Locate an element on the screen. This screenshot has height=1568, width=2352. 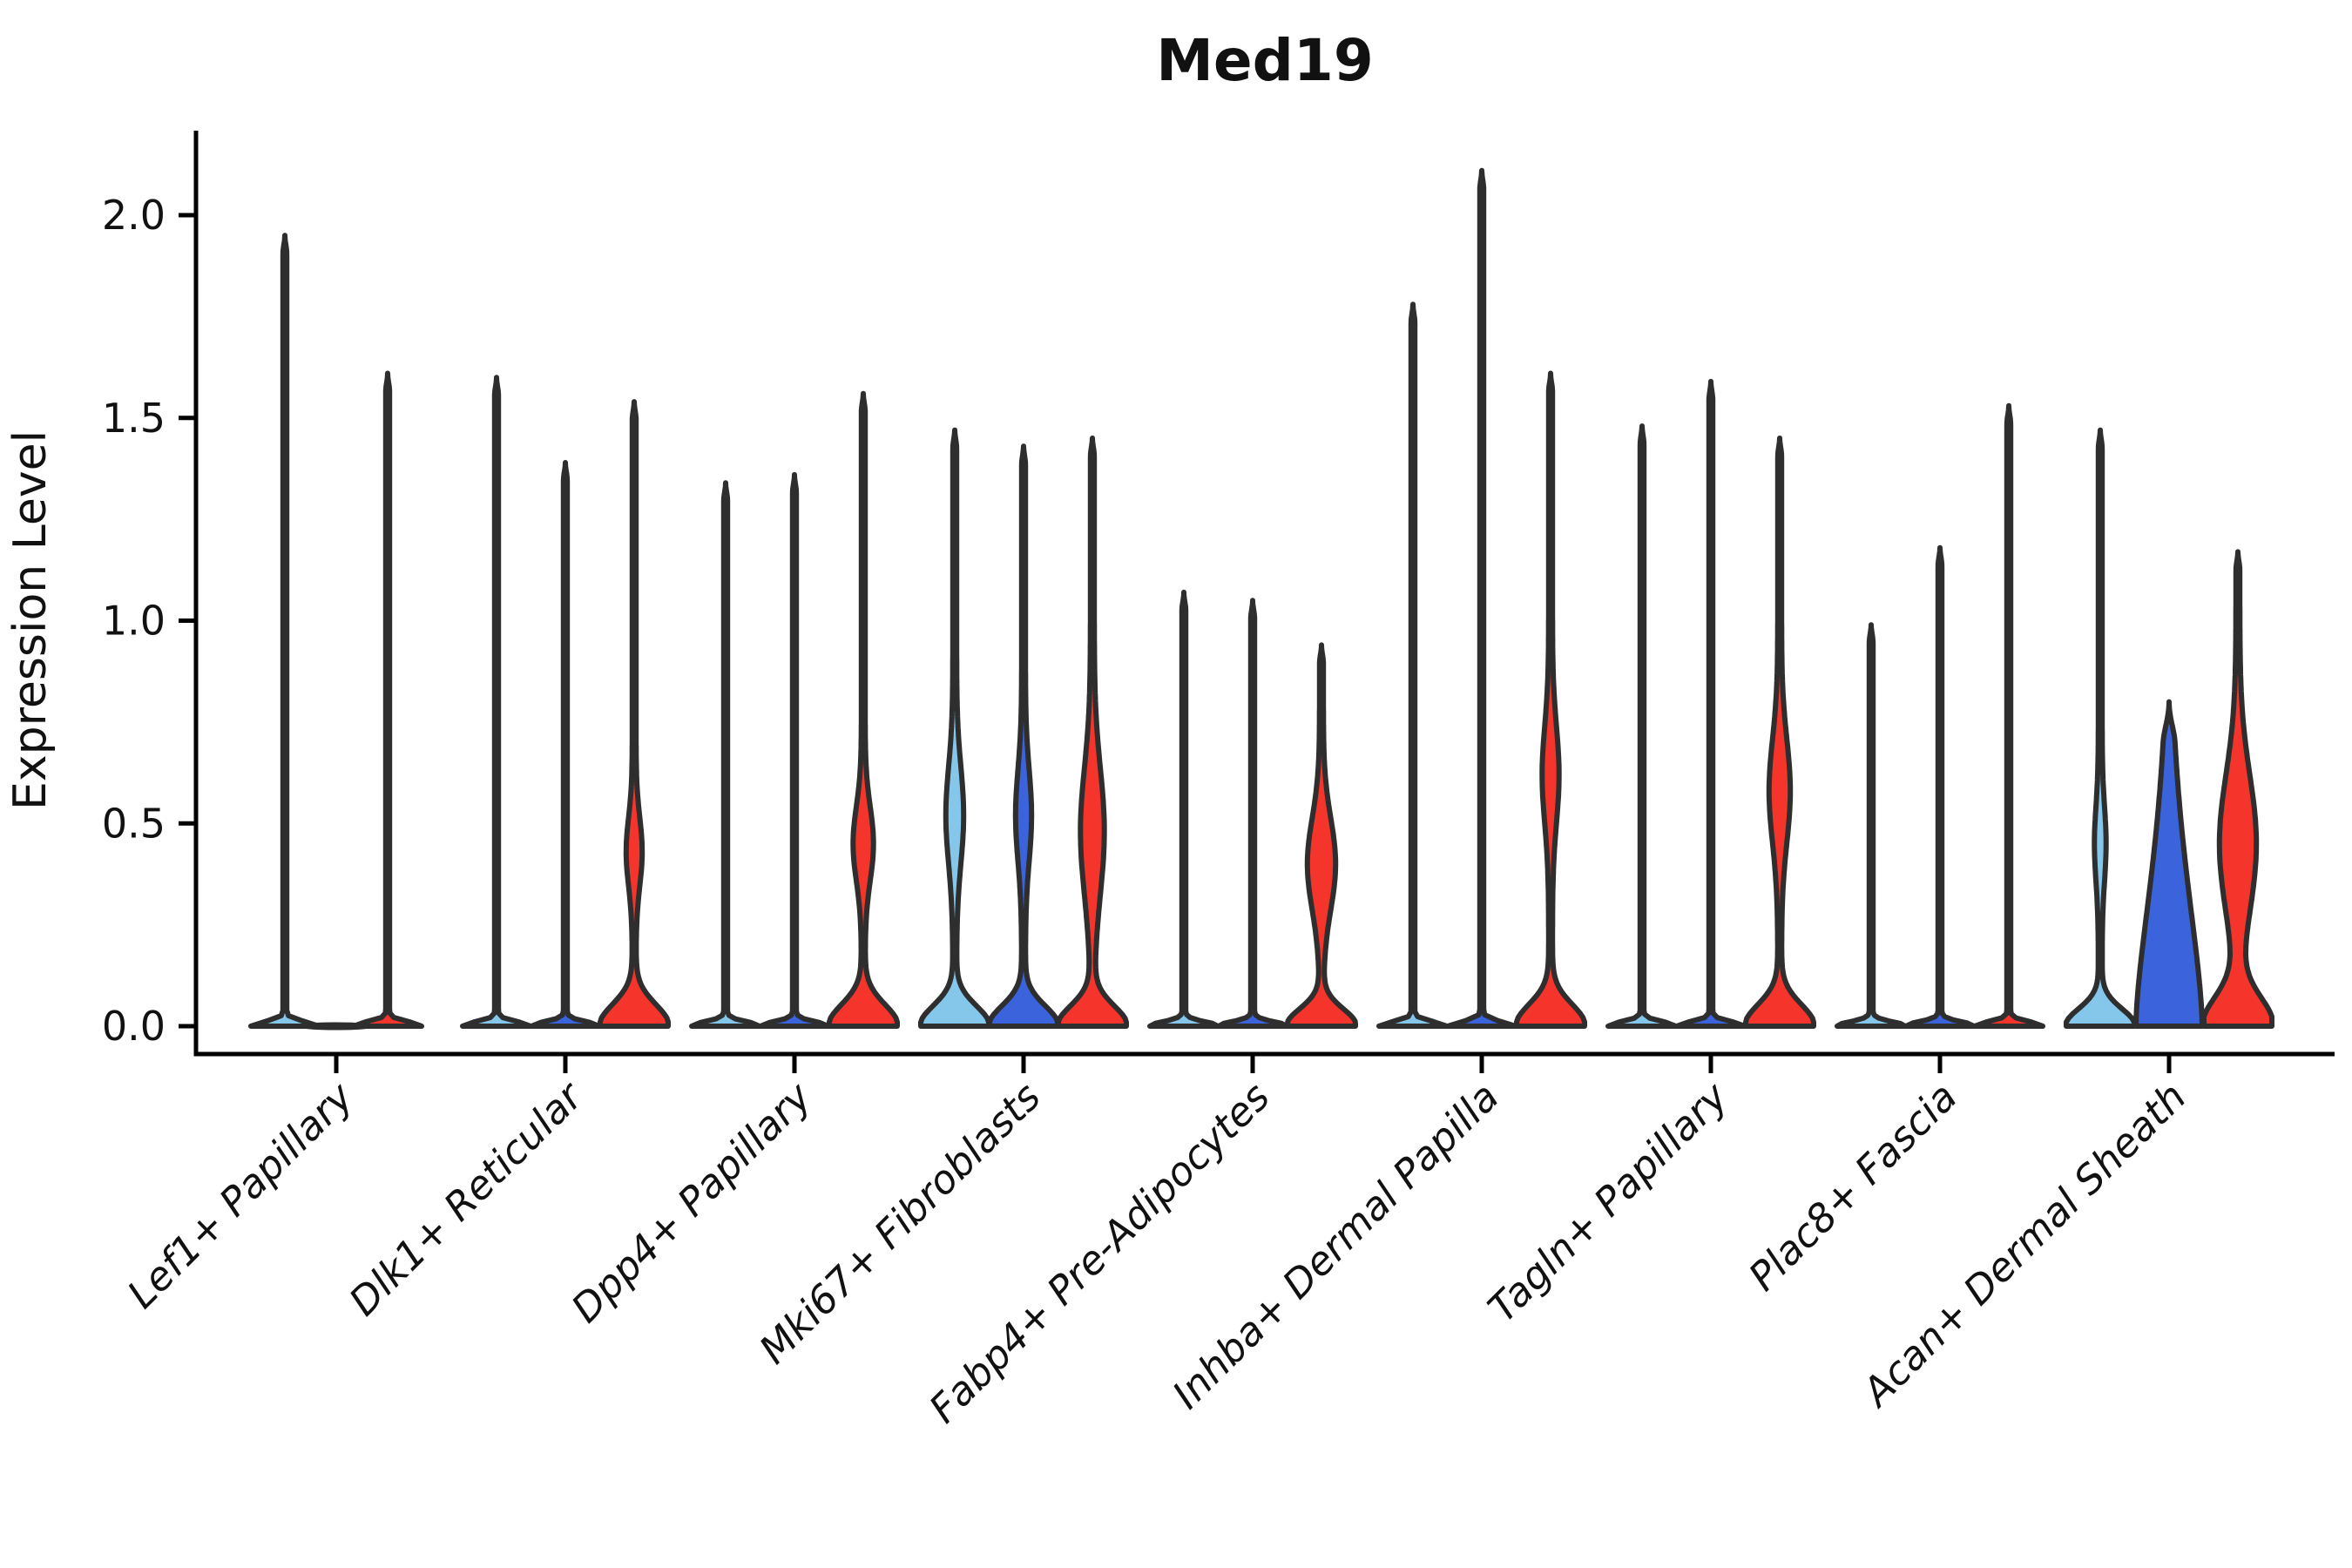
y-tick-label: 1.0 is located at coordinates (134, 621).